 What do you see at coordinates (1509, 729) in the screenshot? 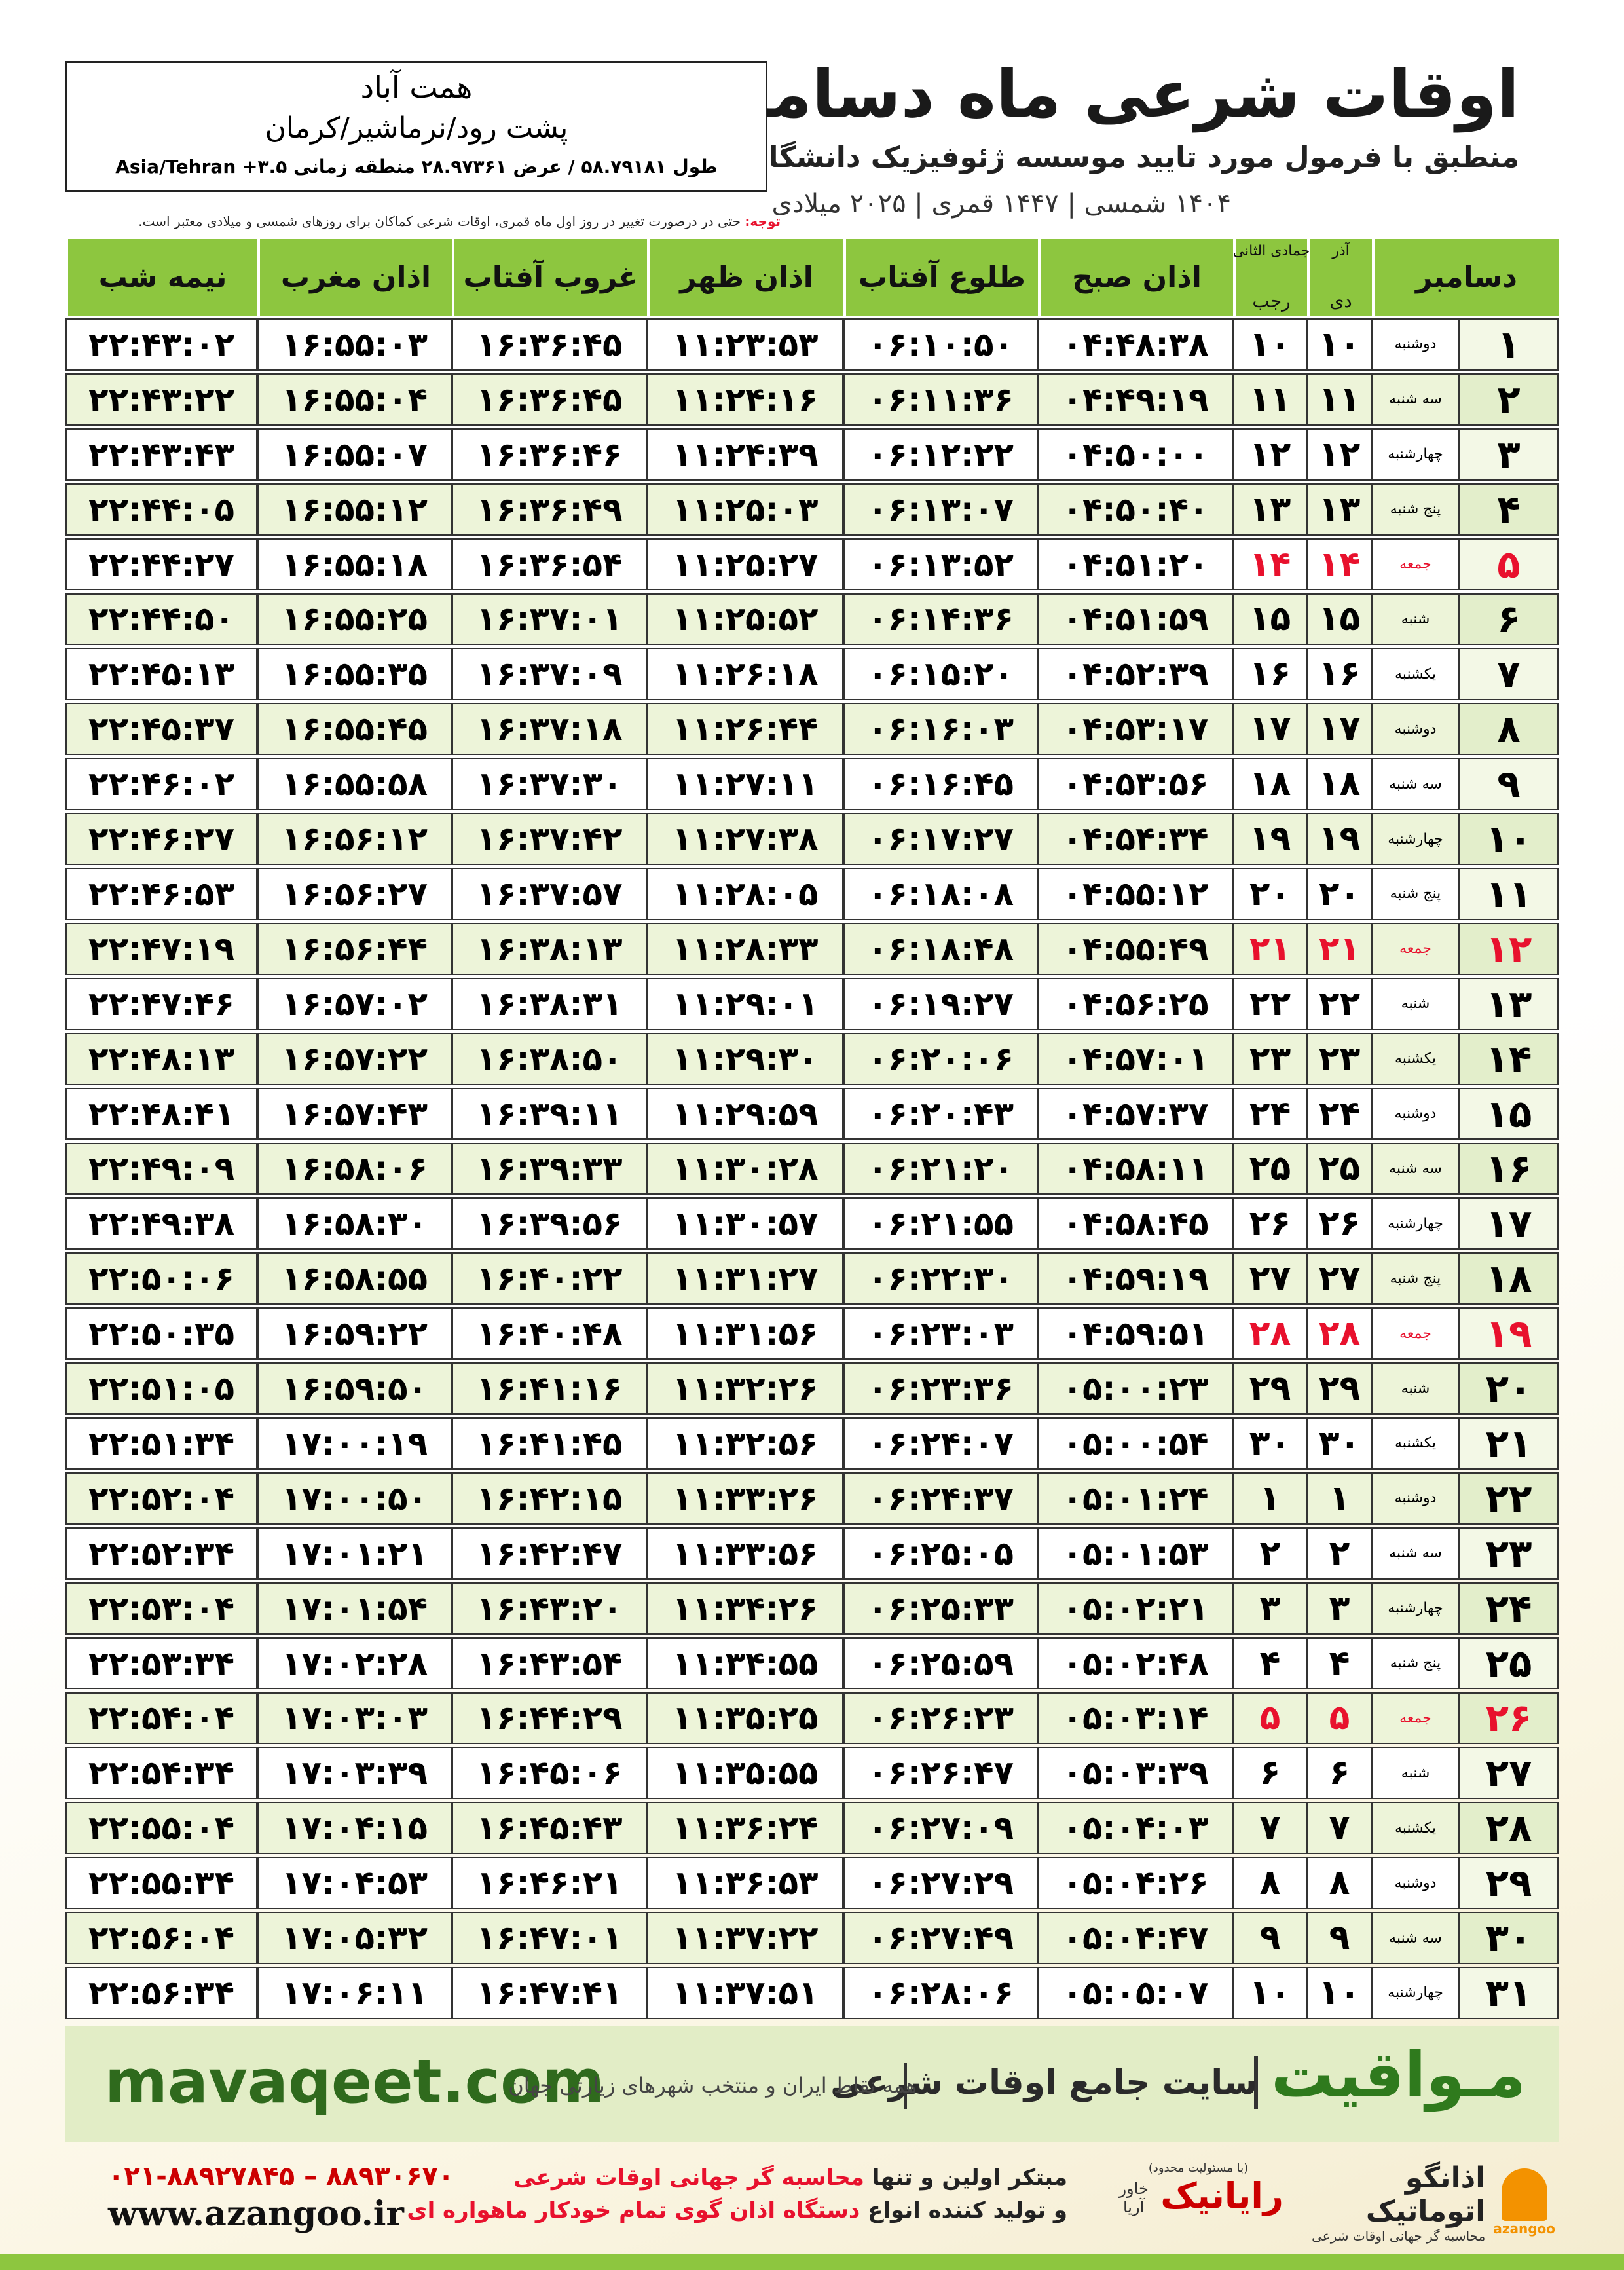
I see `day: ۸` at bounding box center [1509, 729].